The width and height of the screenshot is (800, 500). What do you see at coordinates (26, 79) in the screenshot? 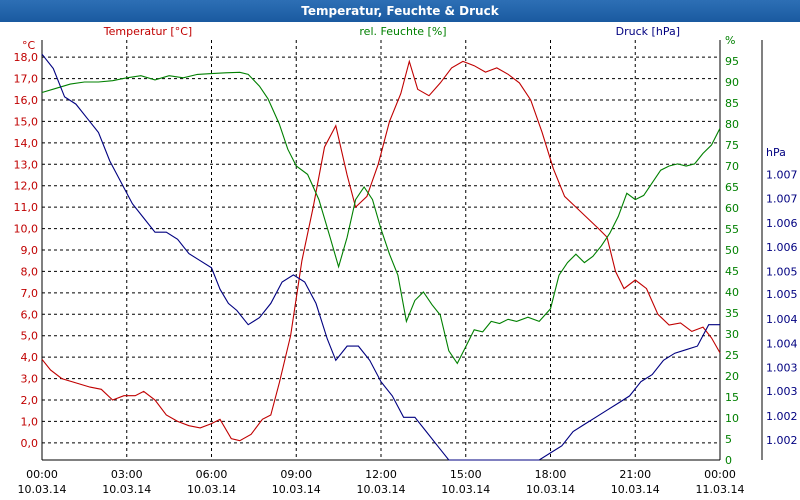
I see `temperature-tick-label: 17,0` at bounding box center [26, 79].